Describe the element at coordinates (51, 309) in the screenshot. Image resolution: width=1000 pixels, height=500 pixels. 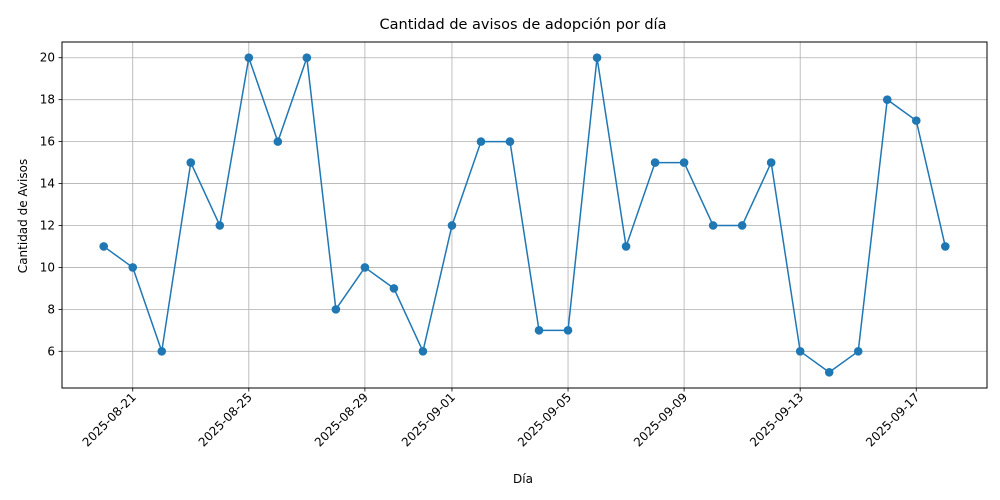
I see `y-tick-label: 8` at that location.